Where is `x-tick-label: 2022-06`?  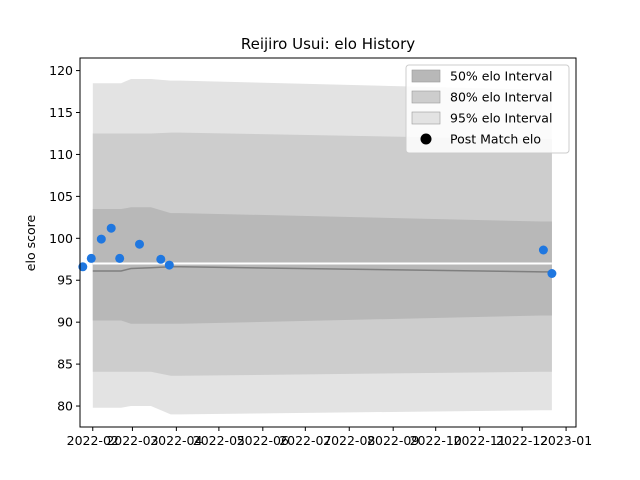
x-tick-label: 2022-06 is located at coordinates (263, 440).